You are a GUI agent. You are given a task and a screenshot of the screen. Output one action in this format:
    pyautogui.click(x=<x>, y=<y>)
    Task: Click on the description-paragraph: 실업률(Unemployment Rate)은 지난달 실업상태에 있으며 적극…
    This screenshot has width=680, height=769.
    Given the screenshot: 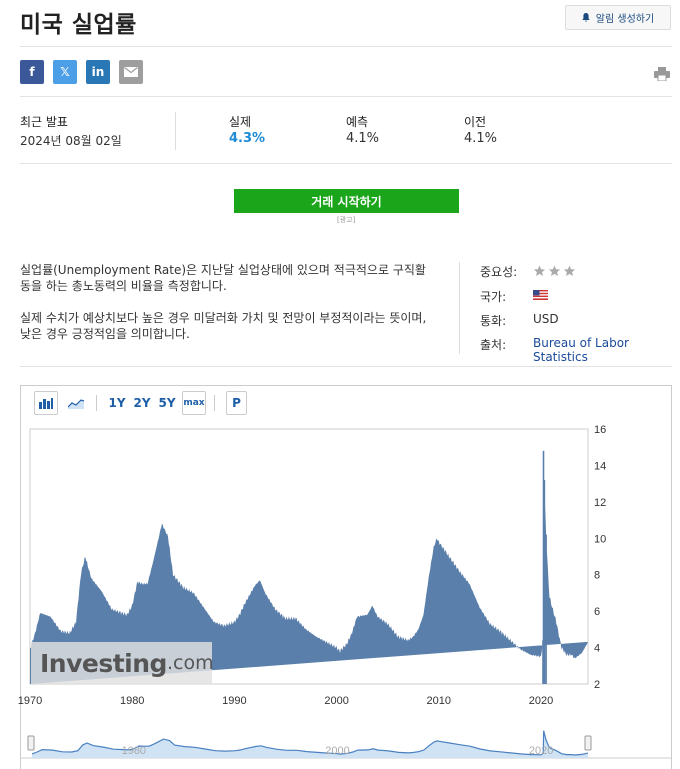 What is the action you would take?
    pyautogui.click(x=223, y=278)
    